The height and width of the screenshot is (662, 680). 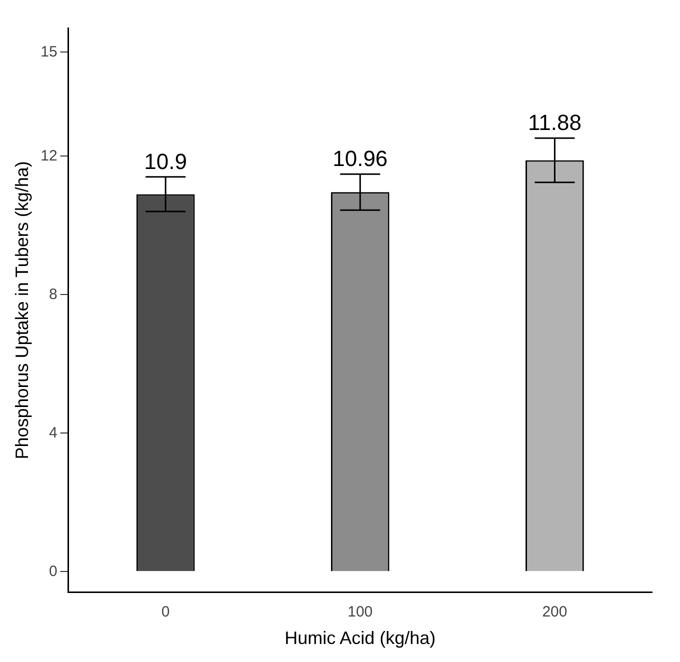 What do you see at coordinates (555, 612) in the screenshot?
I see `x-tick-label: 200` at bounding box center [555, 612].